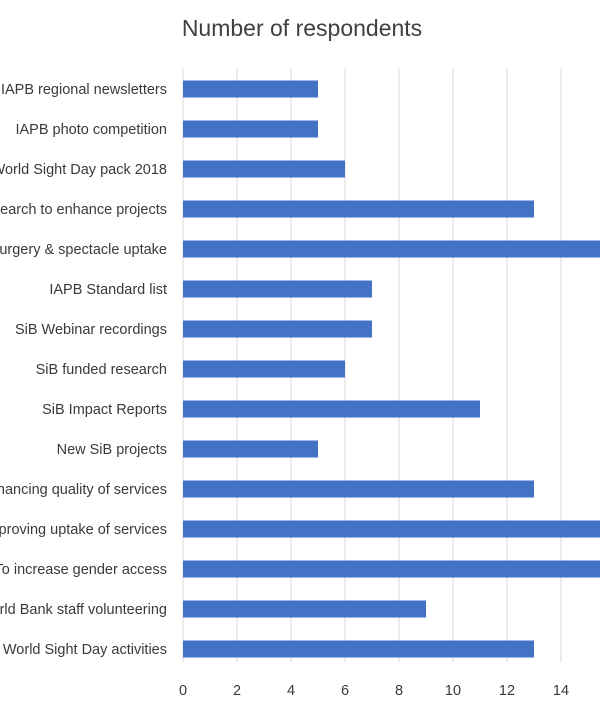 This screenshot has height=713, width=600. Describe the element at coordinates (237, 691) in the screenshot. I see `x-tick-label: 2` at that location.